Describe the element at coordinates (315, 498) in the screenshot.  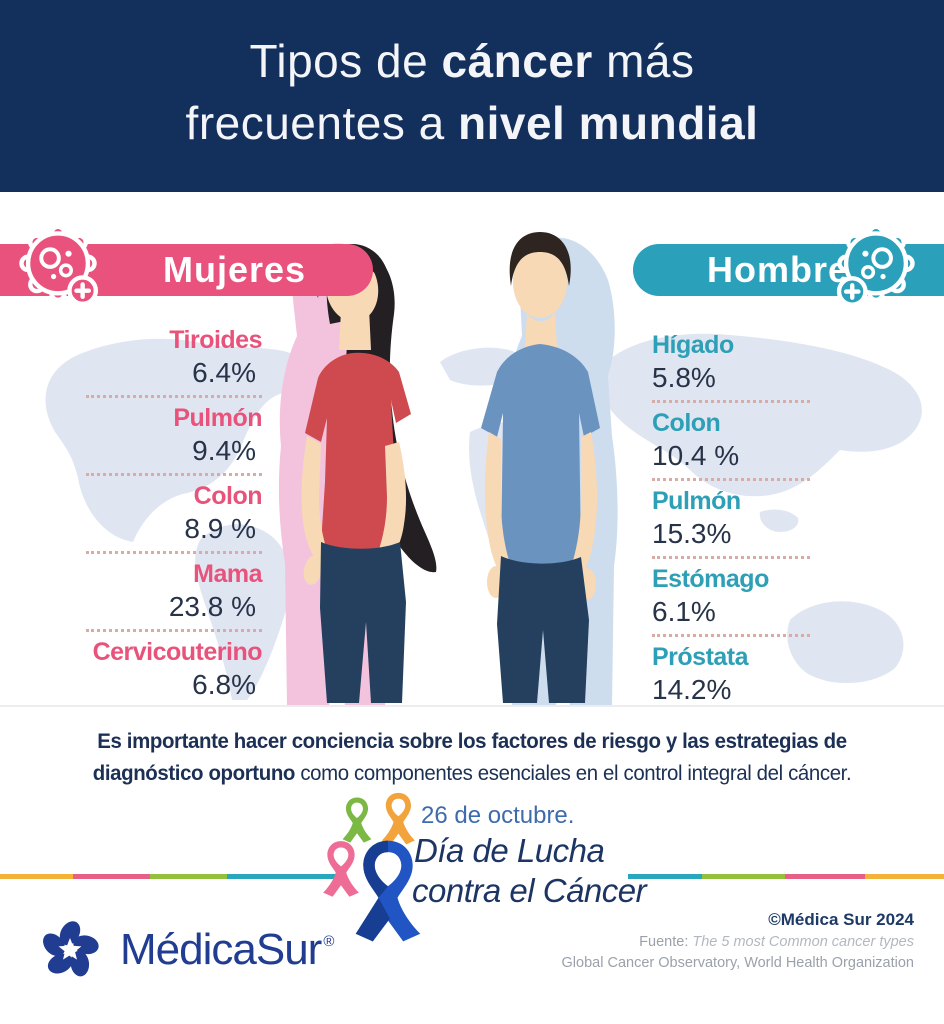
I see `woman-left-arm` at that location.